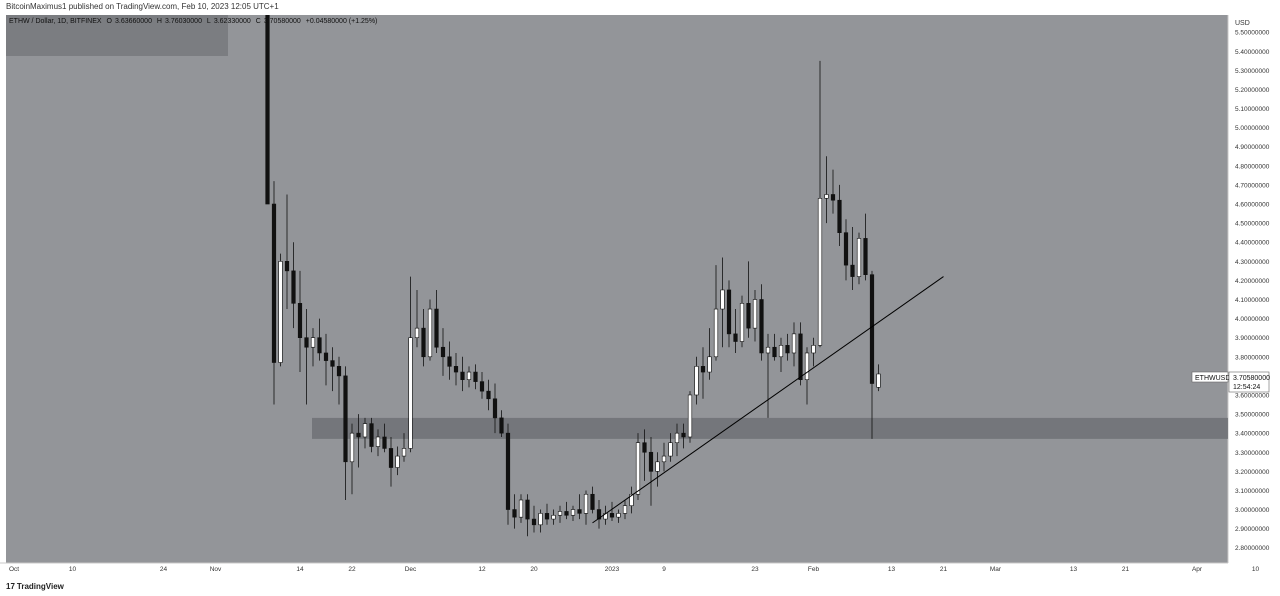 This screenshot has height=596, width=1280. I want to click on ticker-label: ETHWUSD, so click(1212, 378).